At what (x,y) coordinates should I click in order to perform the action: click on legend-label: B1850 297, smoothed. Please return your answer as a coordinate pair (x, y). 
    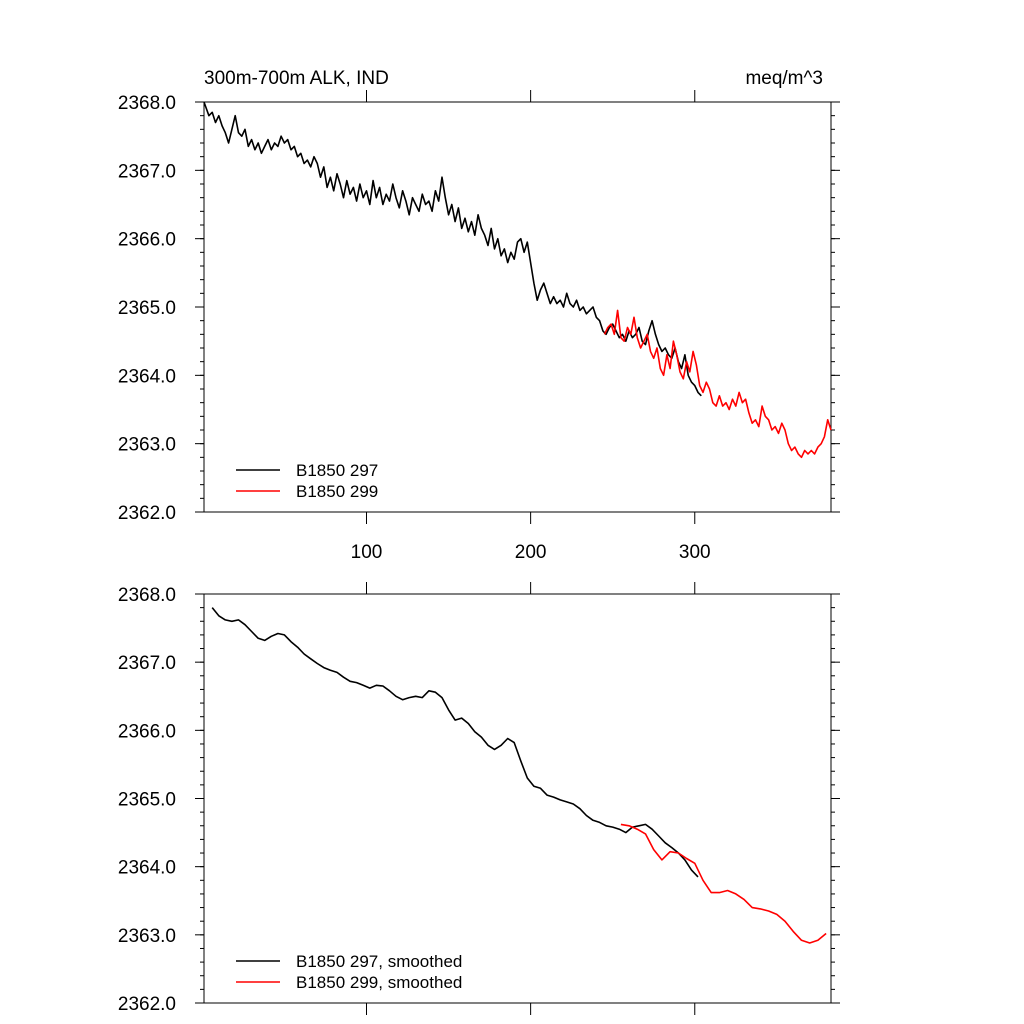
    Looking at the image, I should click on (379, 961).